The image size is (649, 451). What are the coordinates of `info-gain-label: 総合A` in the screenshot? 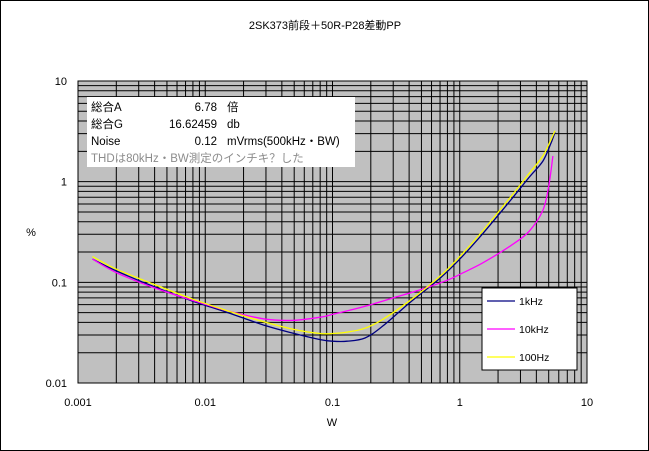 It's located at (106, 107).